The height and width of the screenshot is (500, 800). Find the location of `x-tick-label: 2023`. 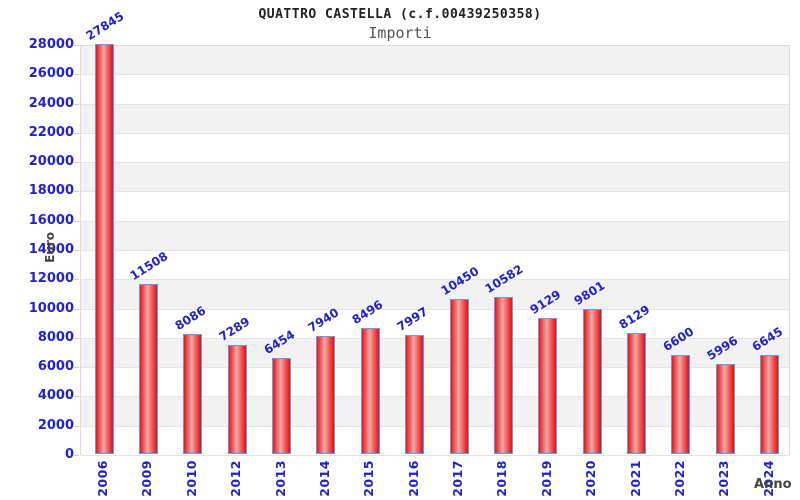

x-tick-label: 2023 is located at coordinates (724, 478).